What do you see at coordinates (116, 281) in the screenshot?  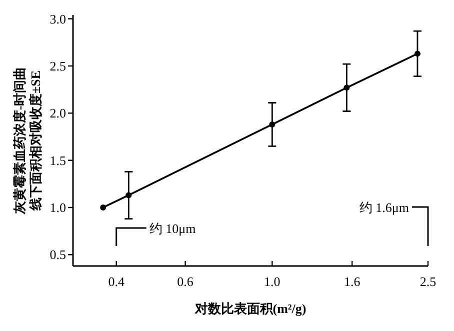 I see `x-tick-label: 0.4` at bounding box center [116, 281].